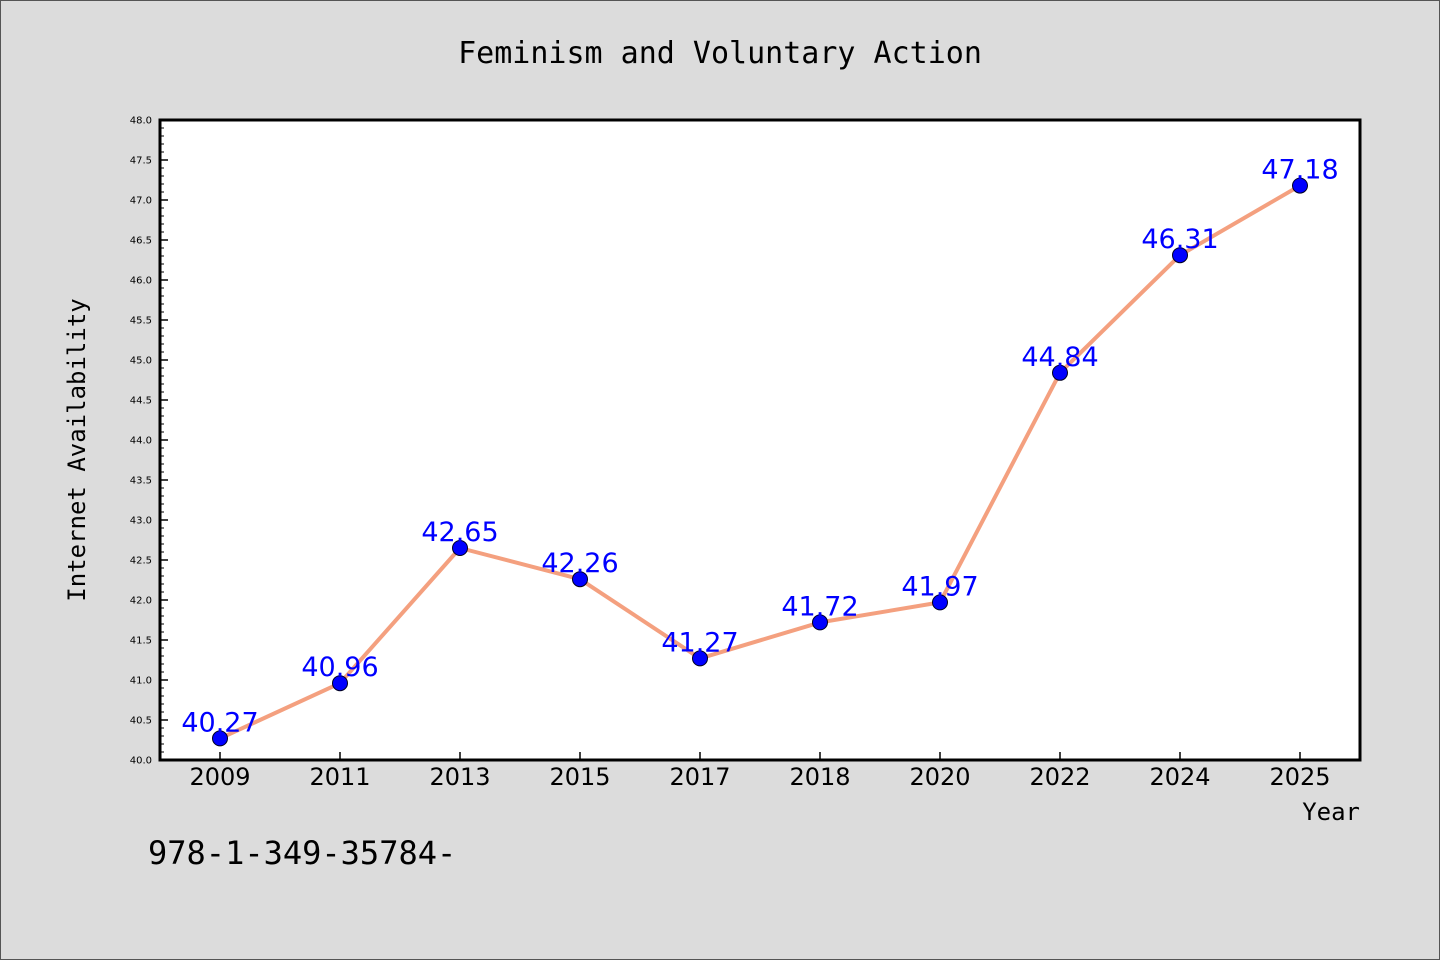 The image size is (1440, 960). I want to click on y-tick-label: 44.0, so click(141, 441).